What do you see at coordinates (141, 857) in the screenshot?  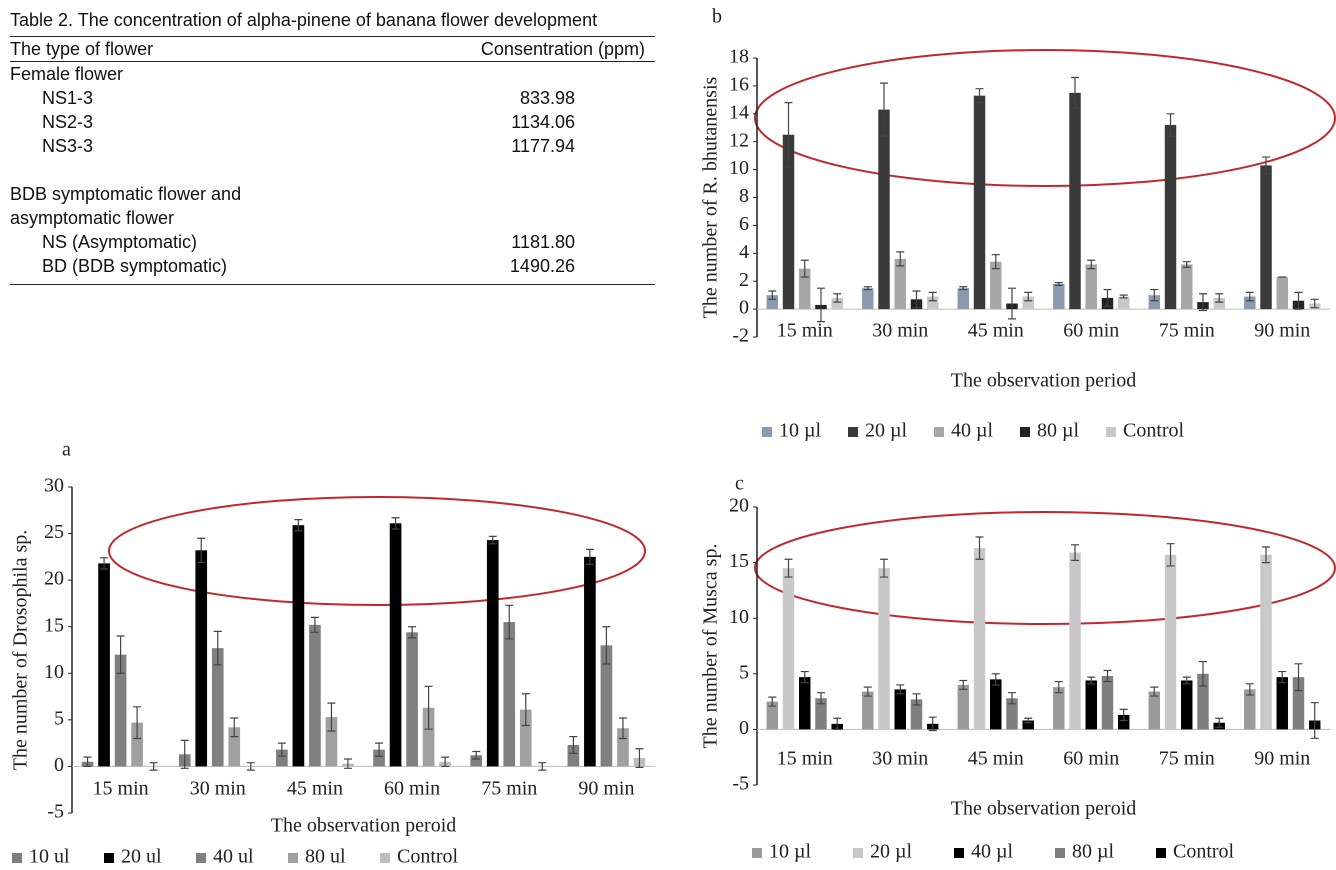 I see `legend-label: 20 ul` at bounding box center [141, 857].